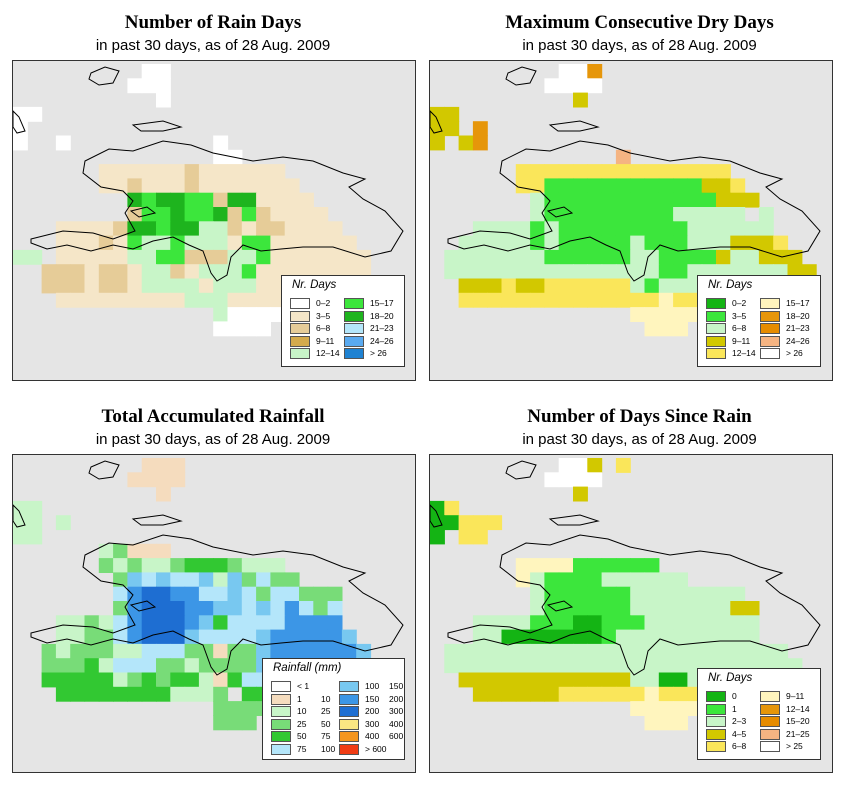  Describe the element at coordinates (328, 353) in the screenshot. I see `legend-label: 12–14` at that location.